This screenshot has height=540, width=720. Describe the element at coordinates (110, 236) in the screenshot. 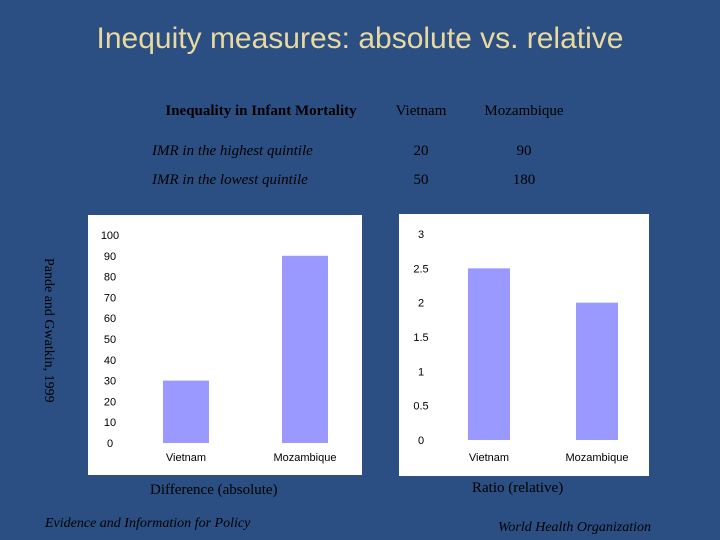

I see `y-tick-label: 100` at that location.